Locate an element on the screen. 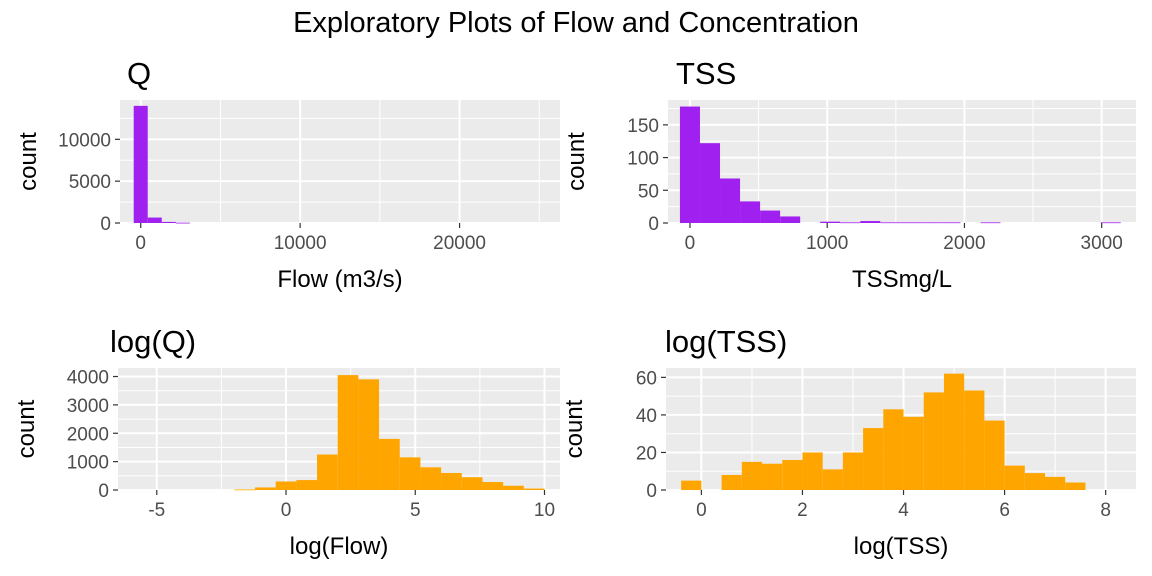  chart2-y-tick-label: 50 is located at coordinates (648, 191).